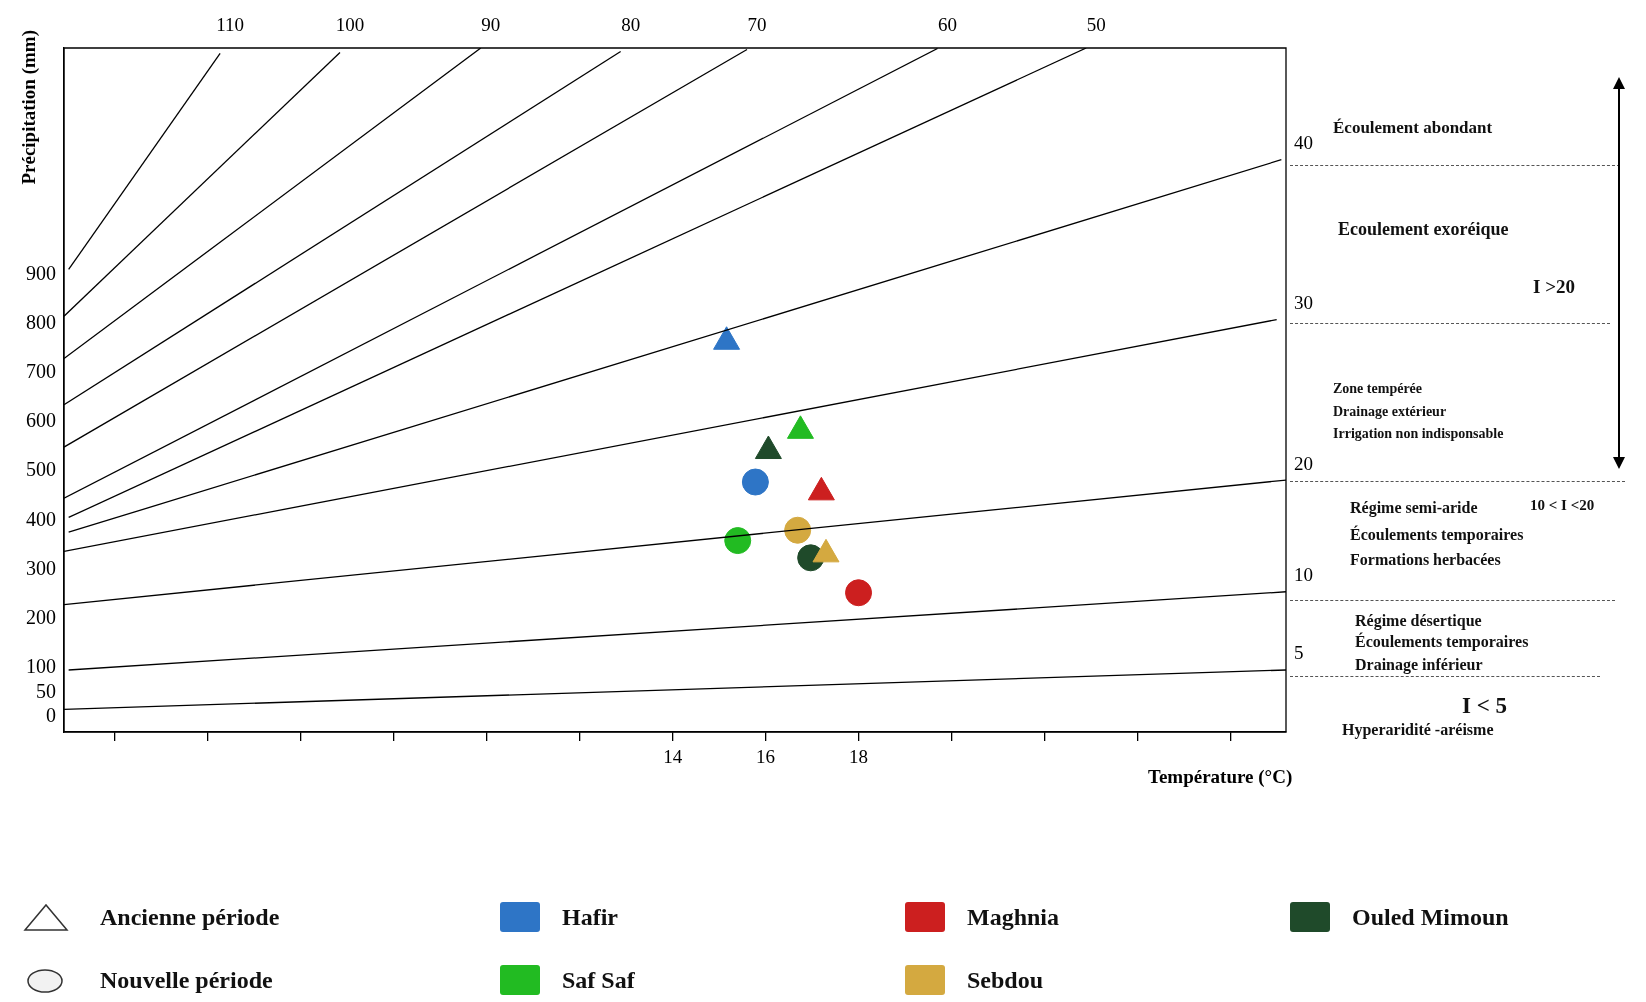  Describe the element at coordinates (1303, 575) in the screenshot. I see `series-label: 10` at that location.